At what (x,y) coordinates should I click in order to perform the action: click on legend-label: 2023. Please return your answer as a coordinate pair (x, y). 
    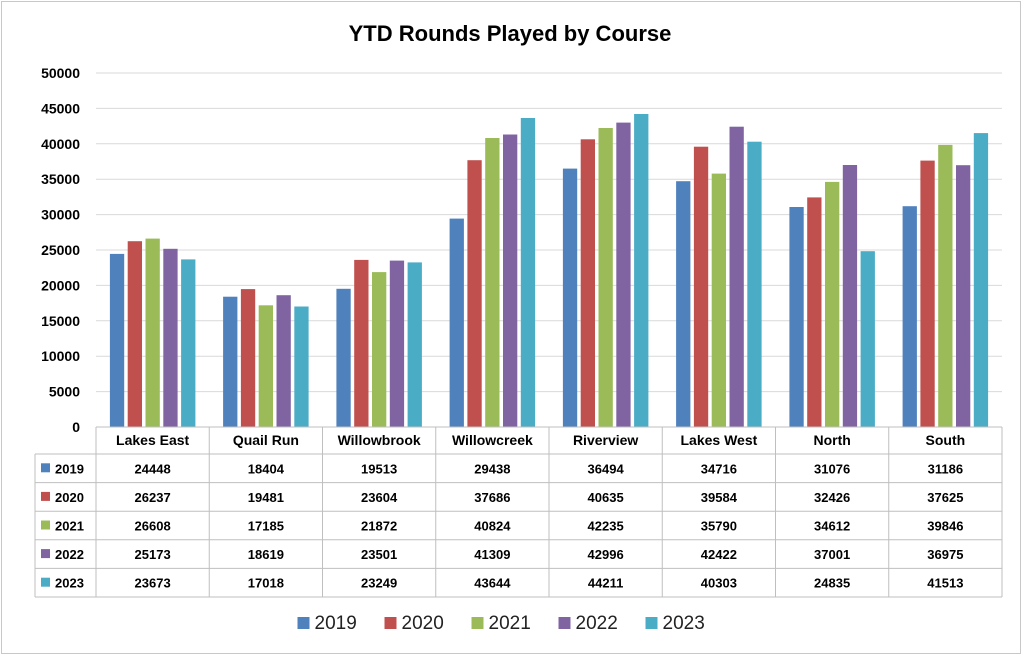
    Looking at the image, I should click on (684, 623).